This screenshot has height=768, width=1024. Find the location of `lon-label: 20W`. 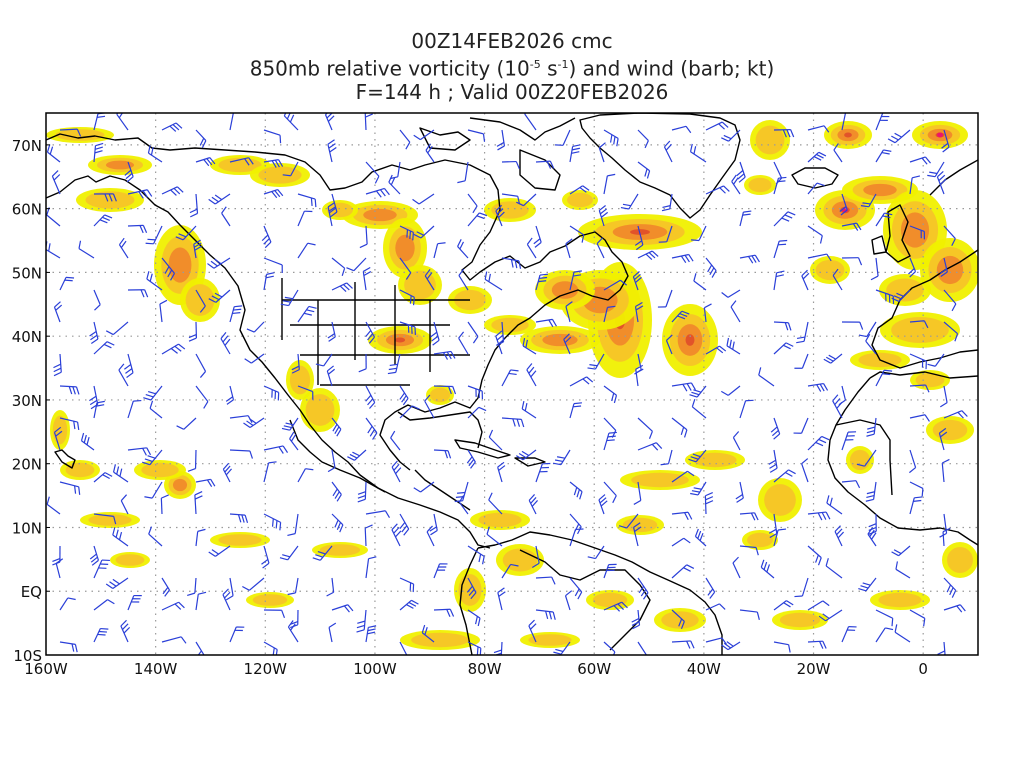

lon-label: 20W is located at coordinates (814, 669).